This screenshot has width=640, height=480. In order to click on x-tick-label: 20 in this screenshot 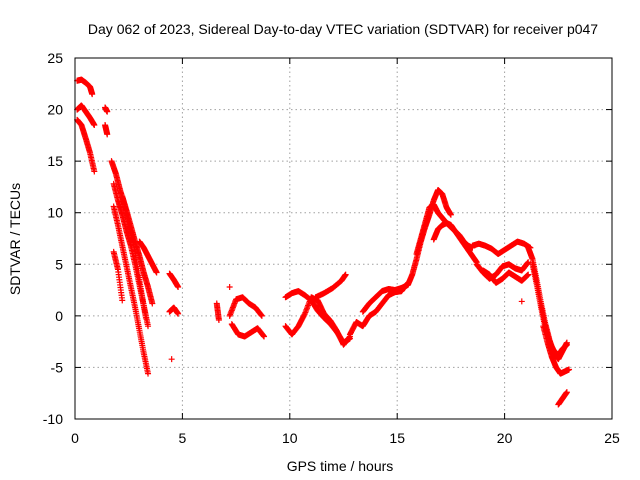, I will do `click(505, 438)`.